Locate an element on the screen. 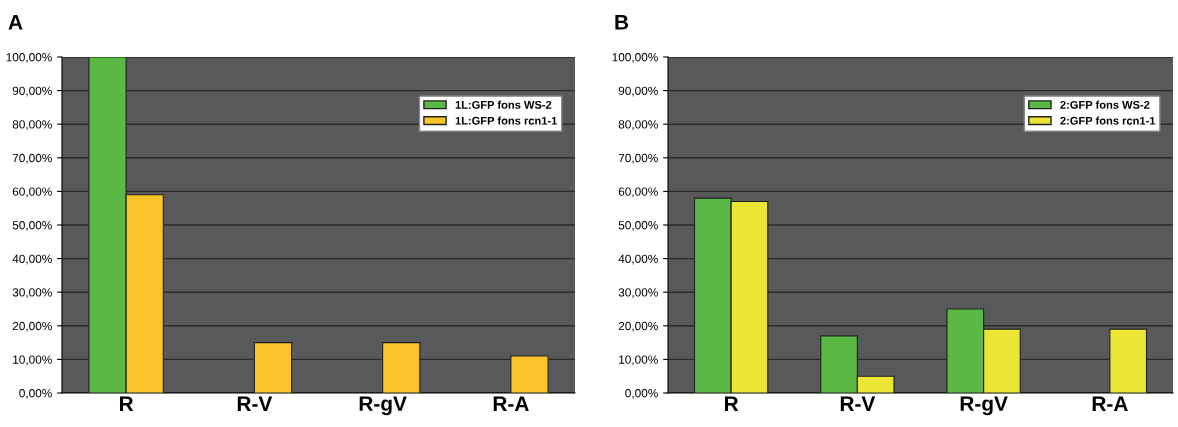 This screenshot has height=427, width=1178. chart-title: B is located at coordinates (622, 22).